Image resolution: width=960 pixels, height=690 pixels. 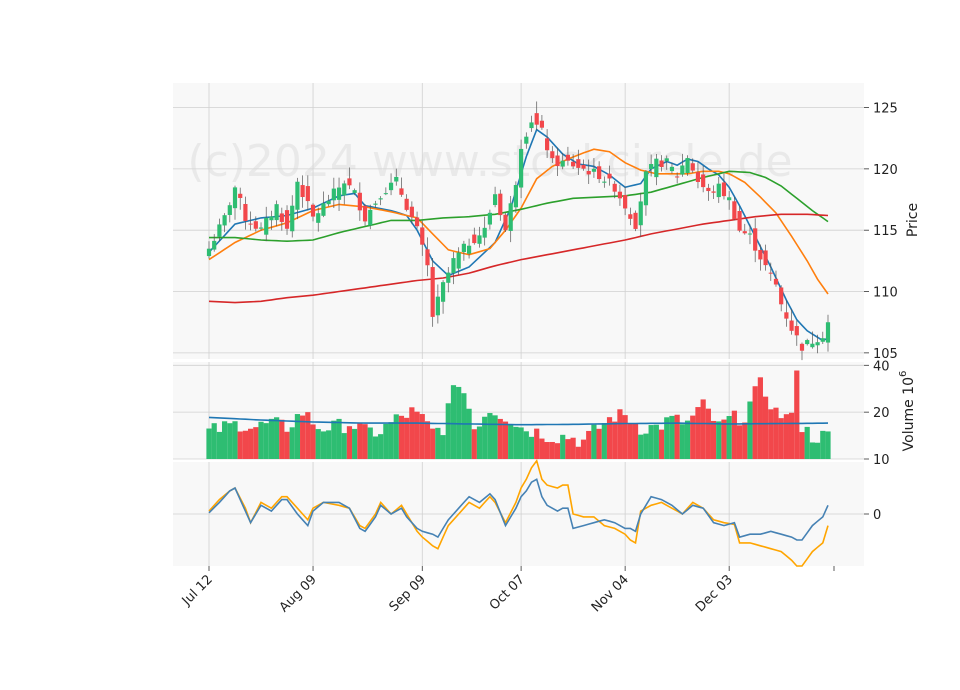 I want to click on price-tick-label-1: 110, so click(x=885, y=293).